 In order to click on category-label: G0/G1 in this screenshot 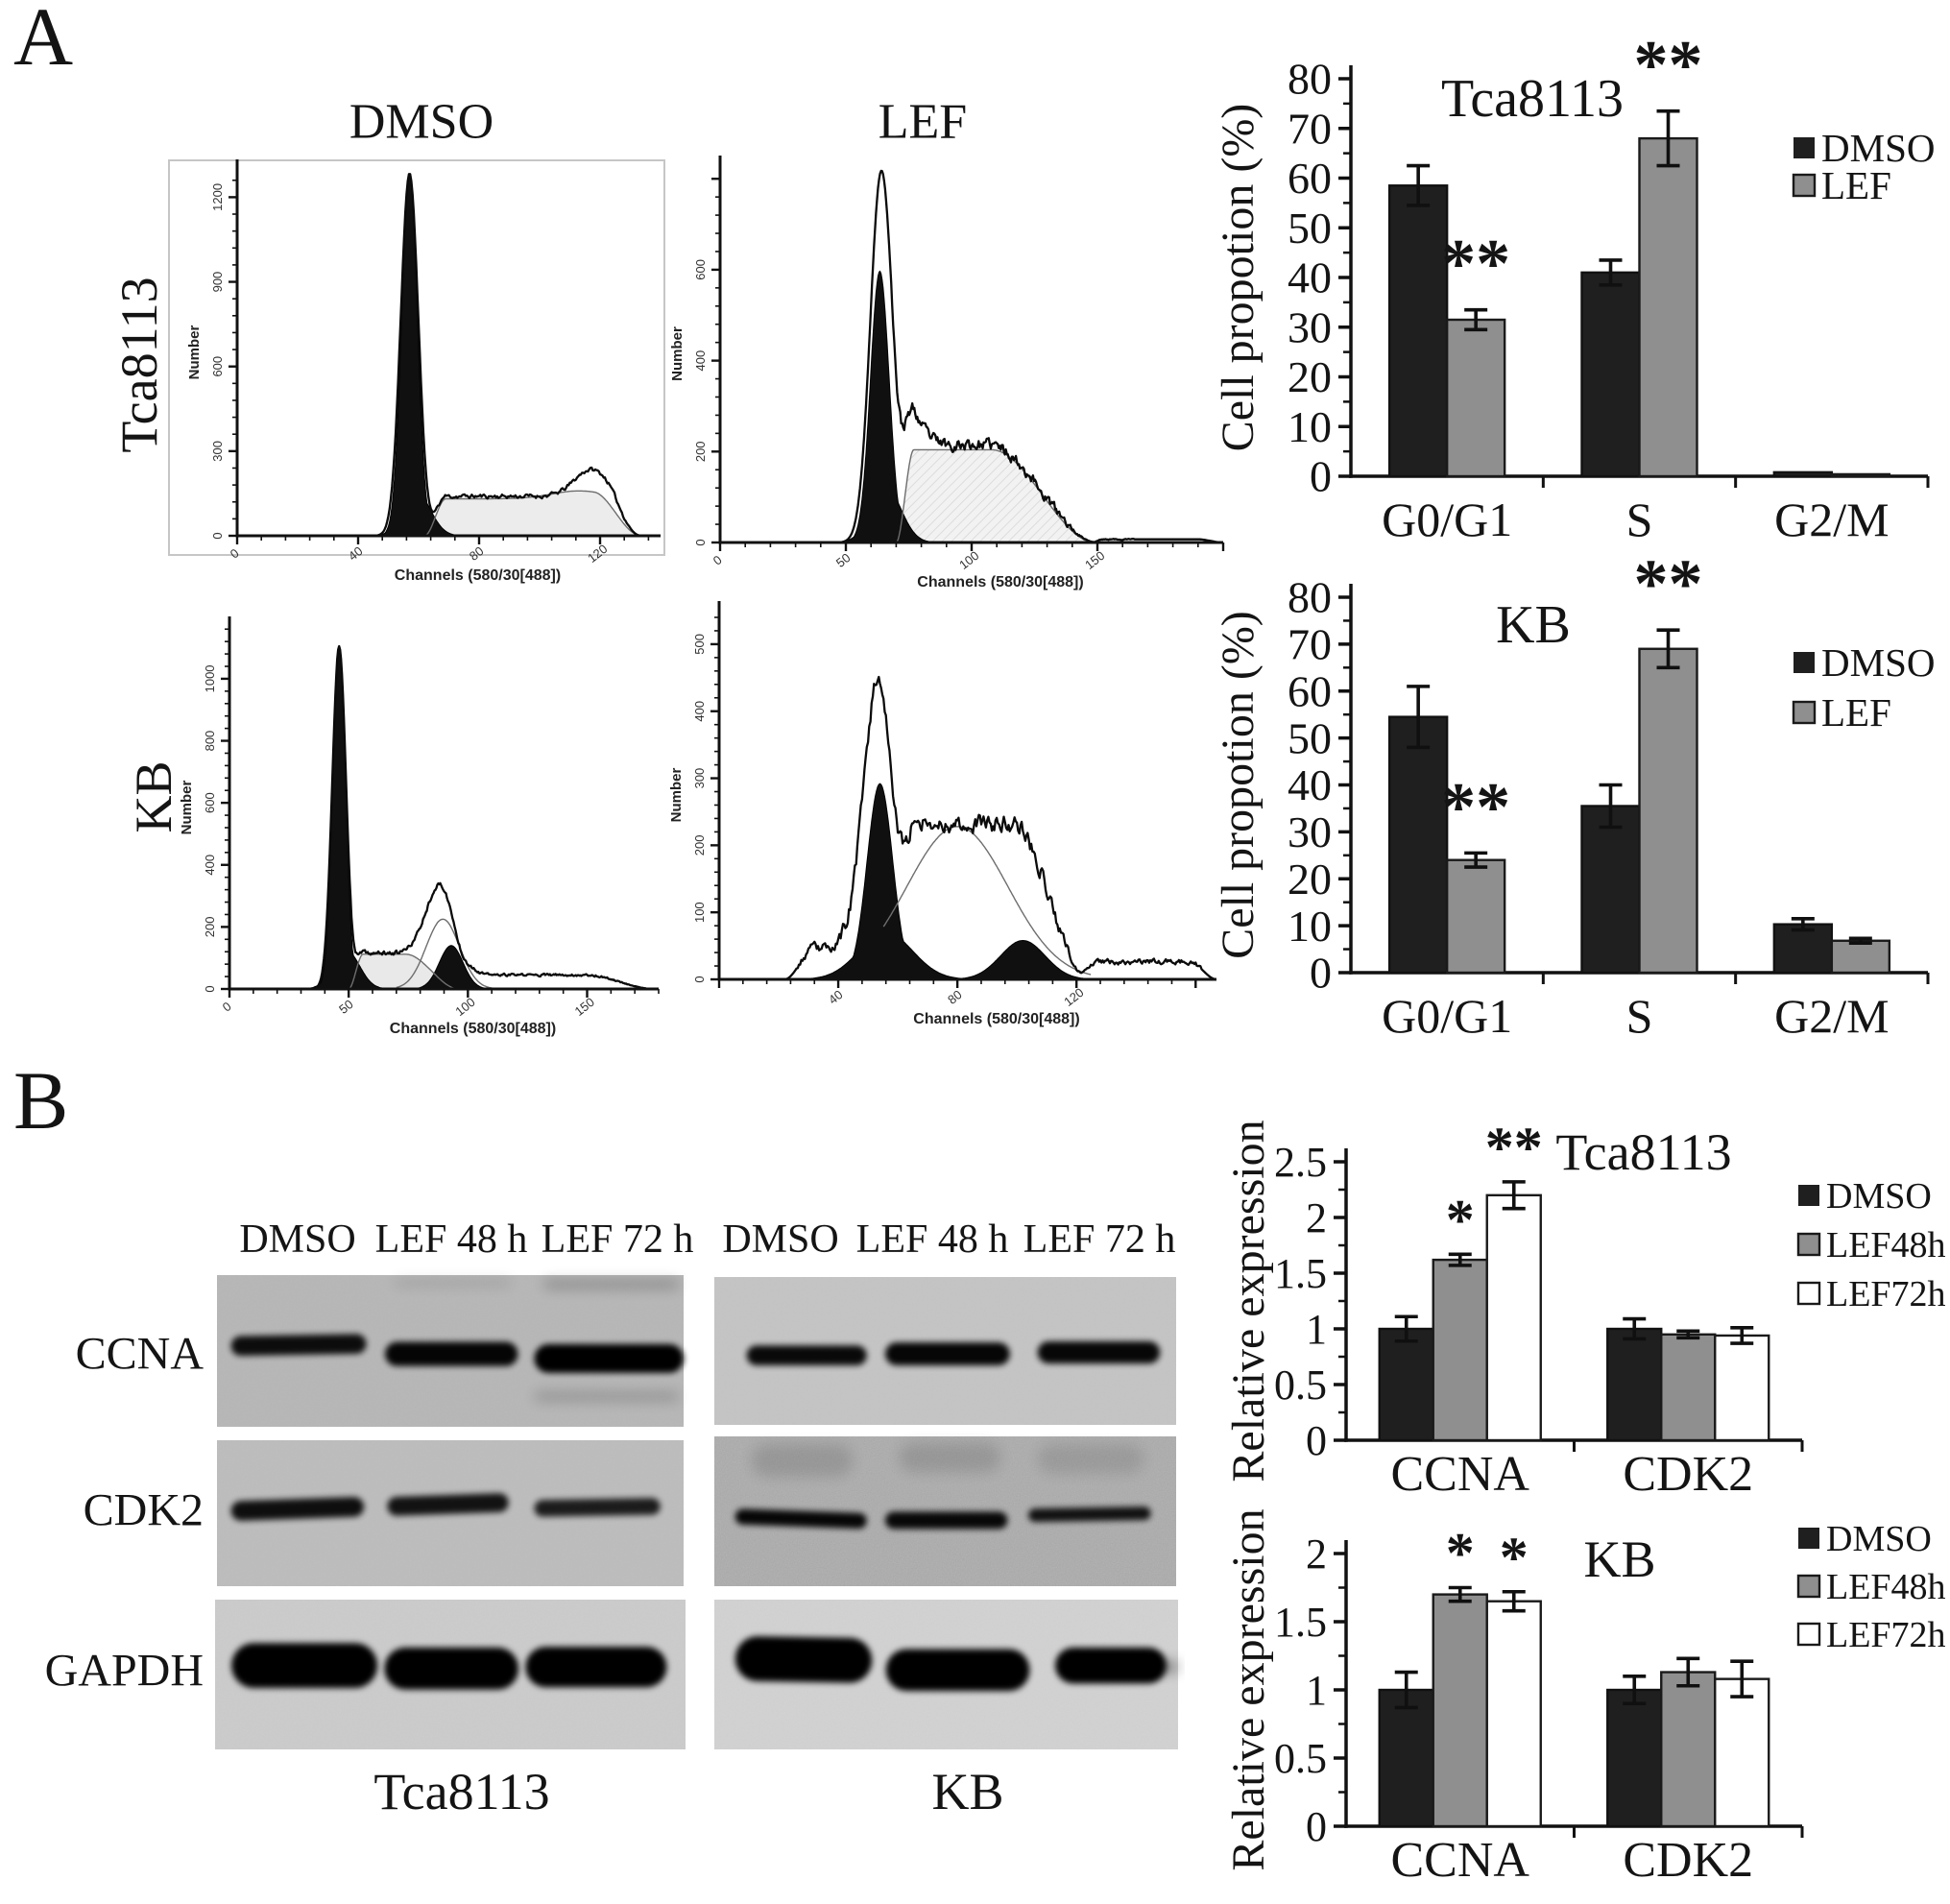, I will do `click(1447, 1016)`.